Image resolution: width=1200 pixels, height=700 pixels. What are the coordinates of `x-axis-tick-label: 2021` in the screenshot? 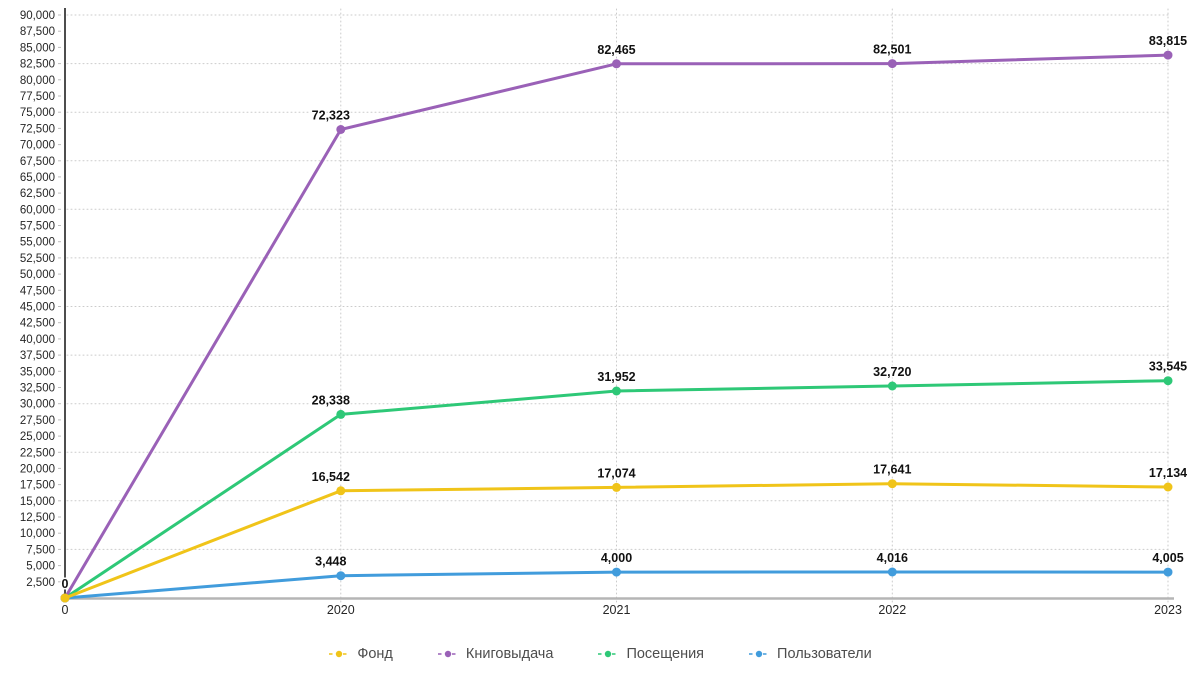 It's located at (617, 610).